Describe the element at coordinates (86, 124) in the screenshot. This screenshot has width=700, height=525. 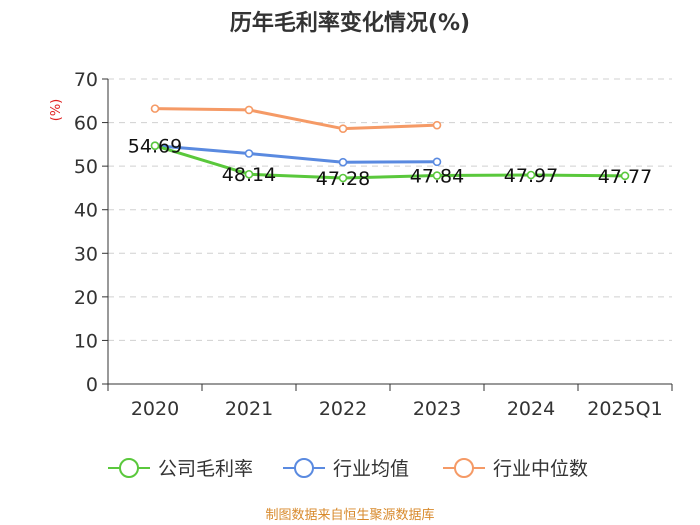
I see `y-tick-label-60: 60` at that location.